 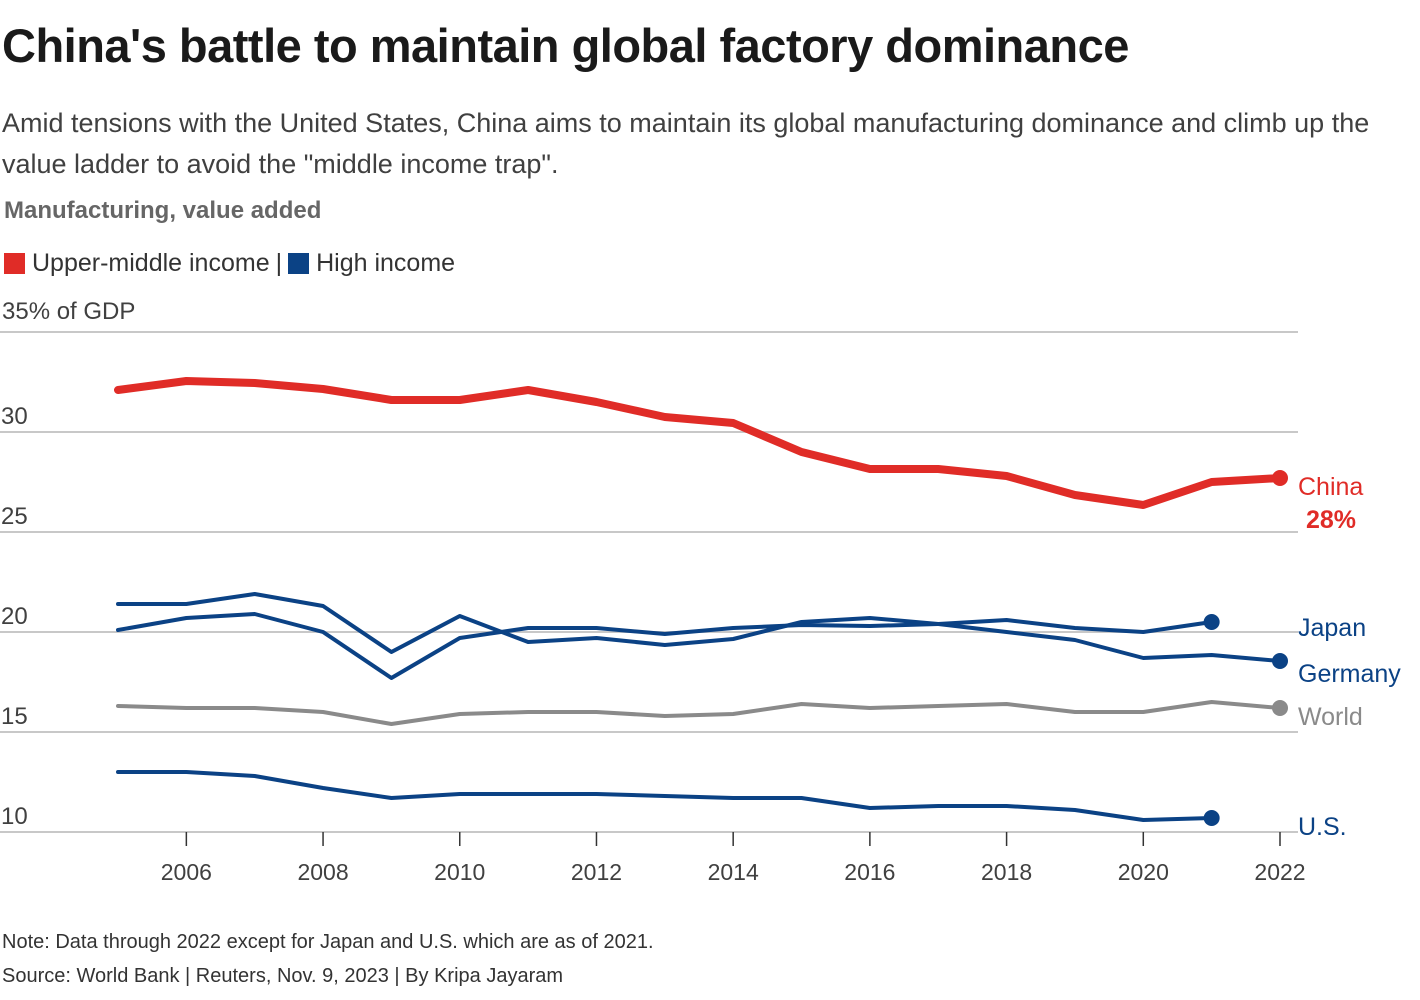 I want to click on x-tick-label-2016: 2016, so click(x=869, y=872).